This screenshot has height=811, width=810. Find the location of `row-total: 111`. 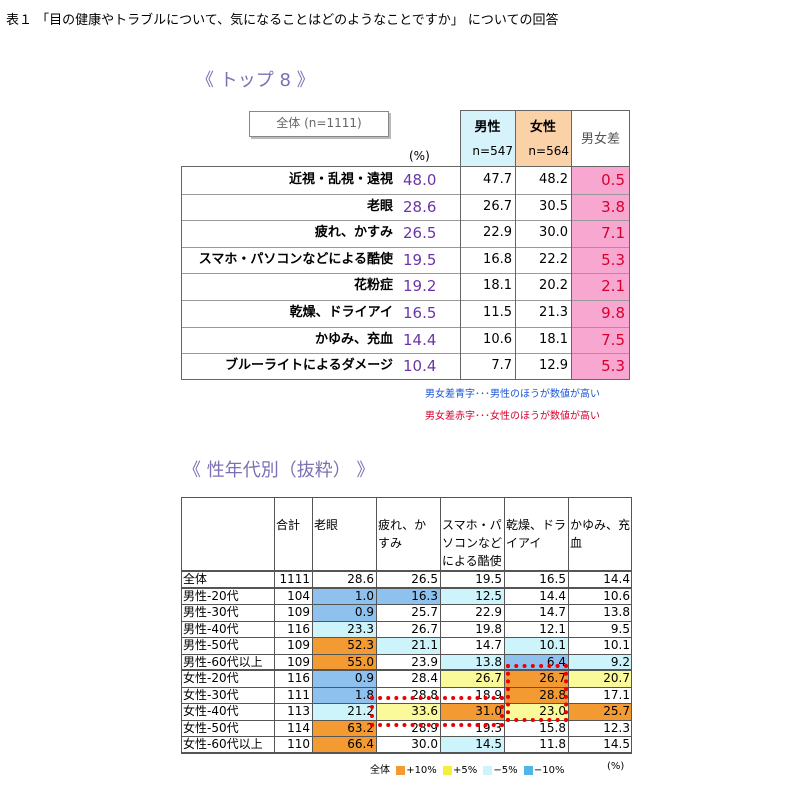

row-total: 111 is located at coordinates (298, 694).